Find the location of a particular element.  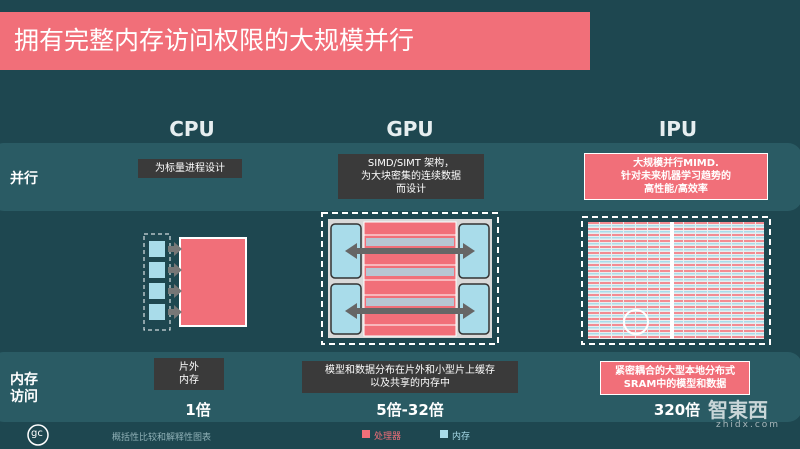

box-line: 以及共享的内存中 is located at coordinates (410, 383).